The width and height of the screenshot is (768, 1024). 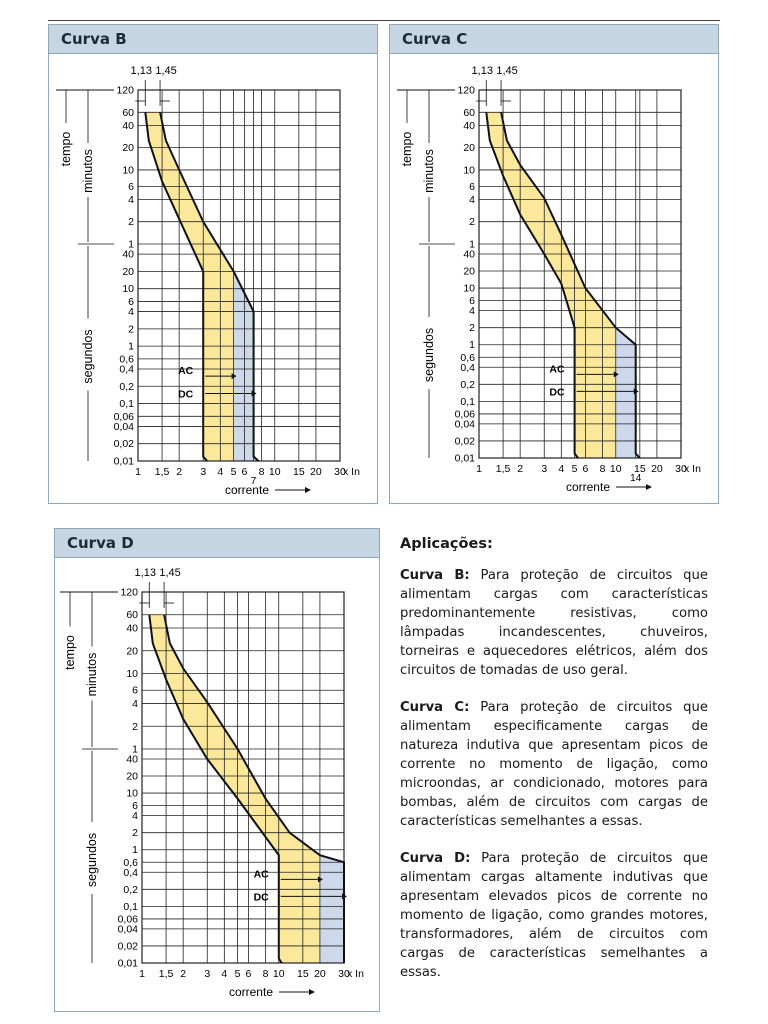 What do you see at coordinates (262, 874) in the screenshot?
I see `ac-label: AC` at bounding box center [262, 874].